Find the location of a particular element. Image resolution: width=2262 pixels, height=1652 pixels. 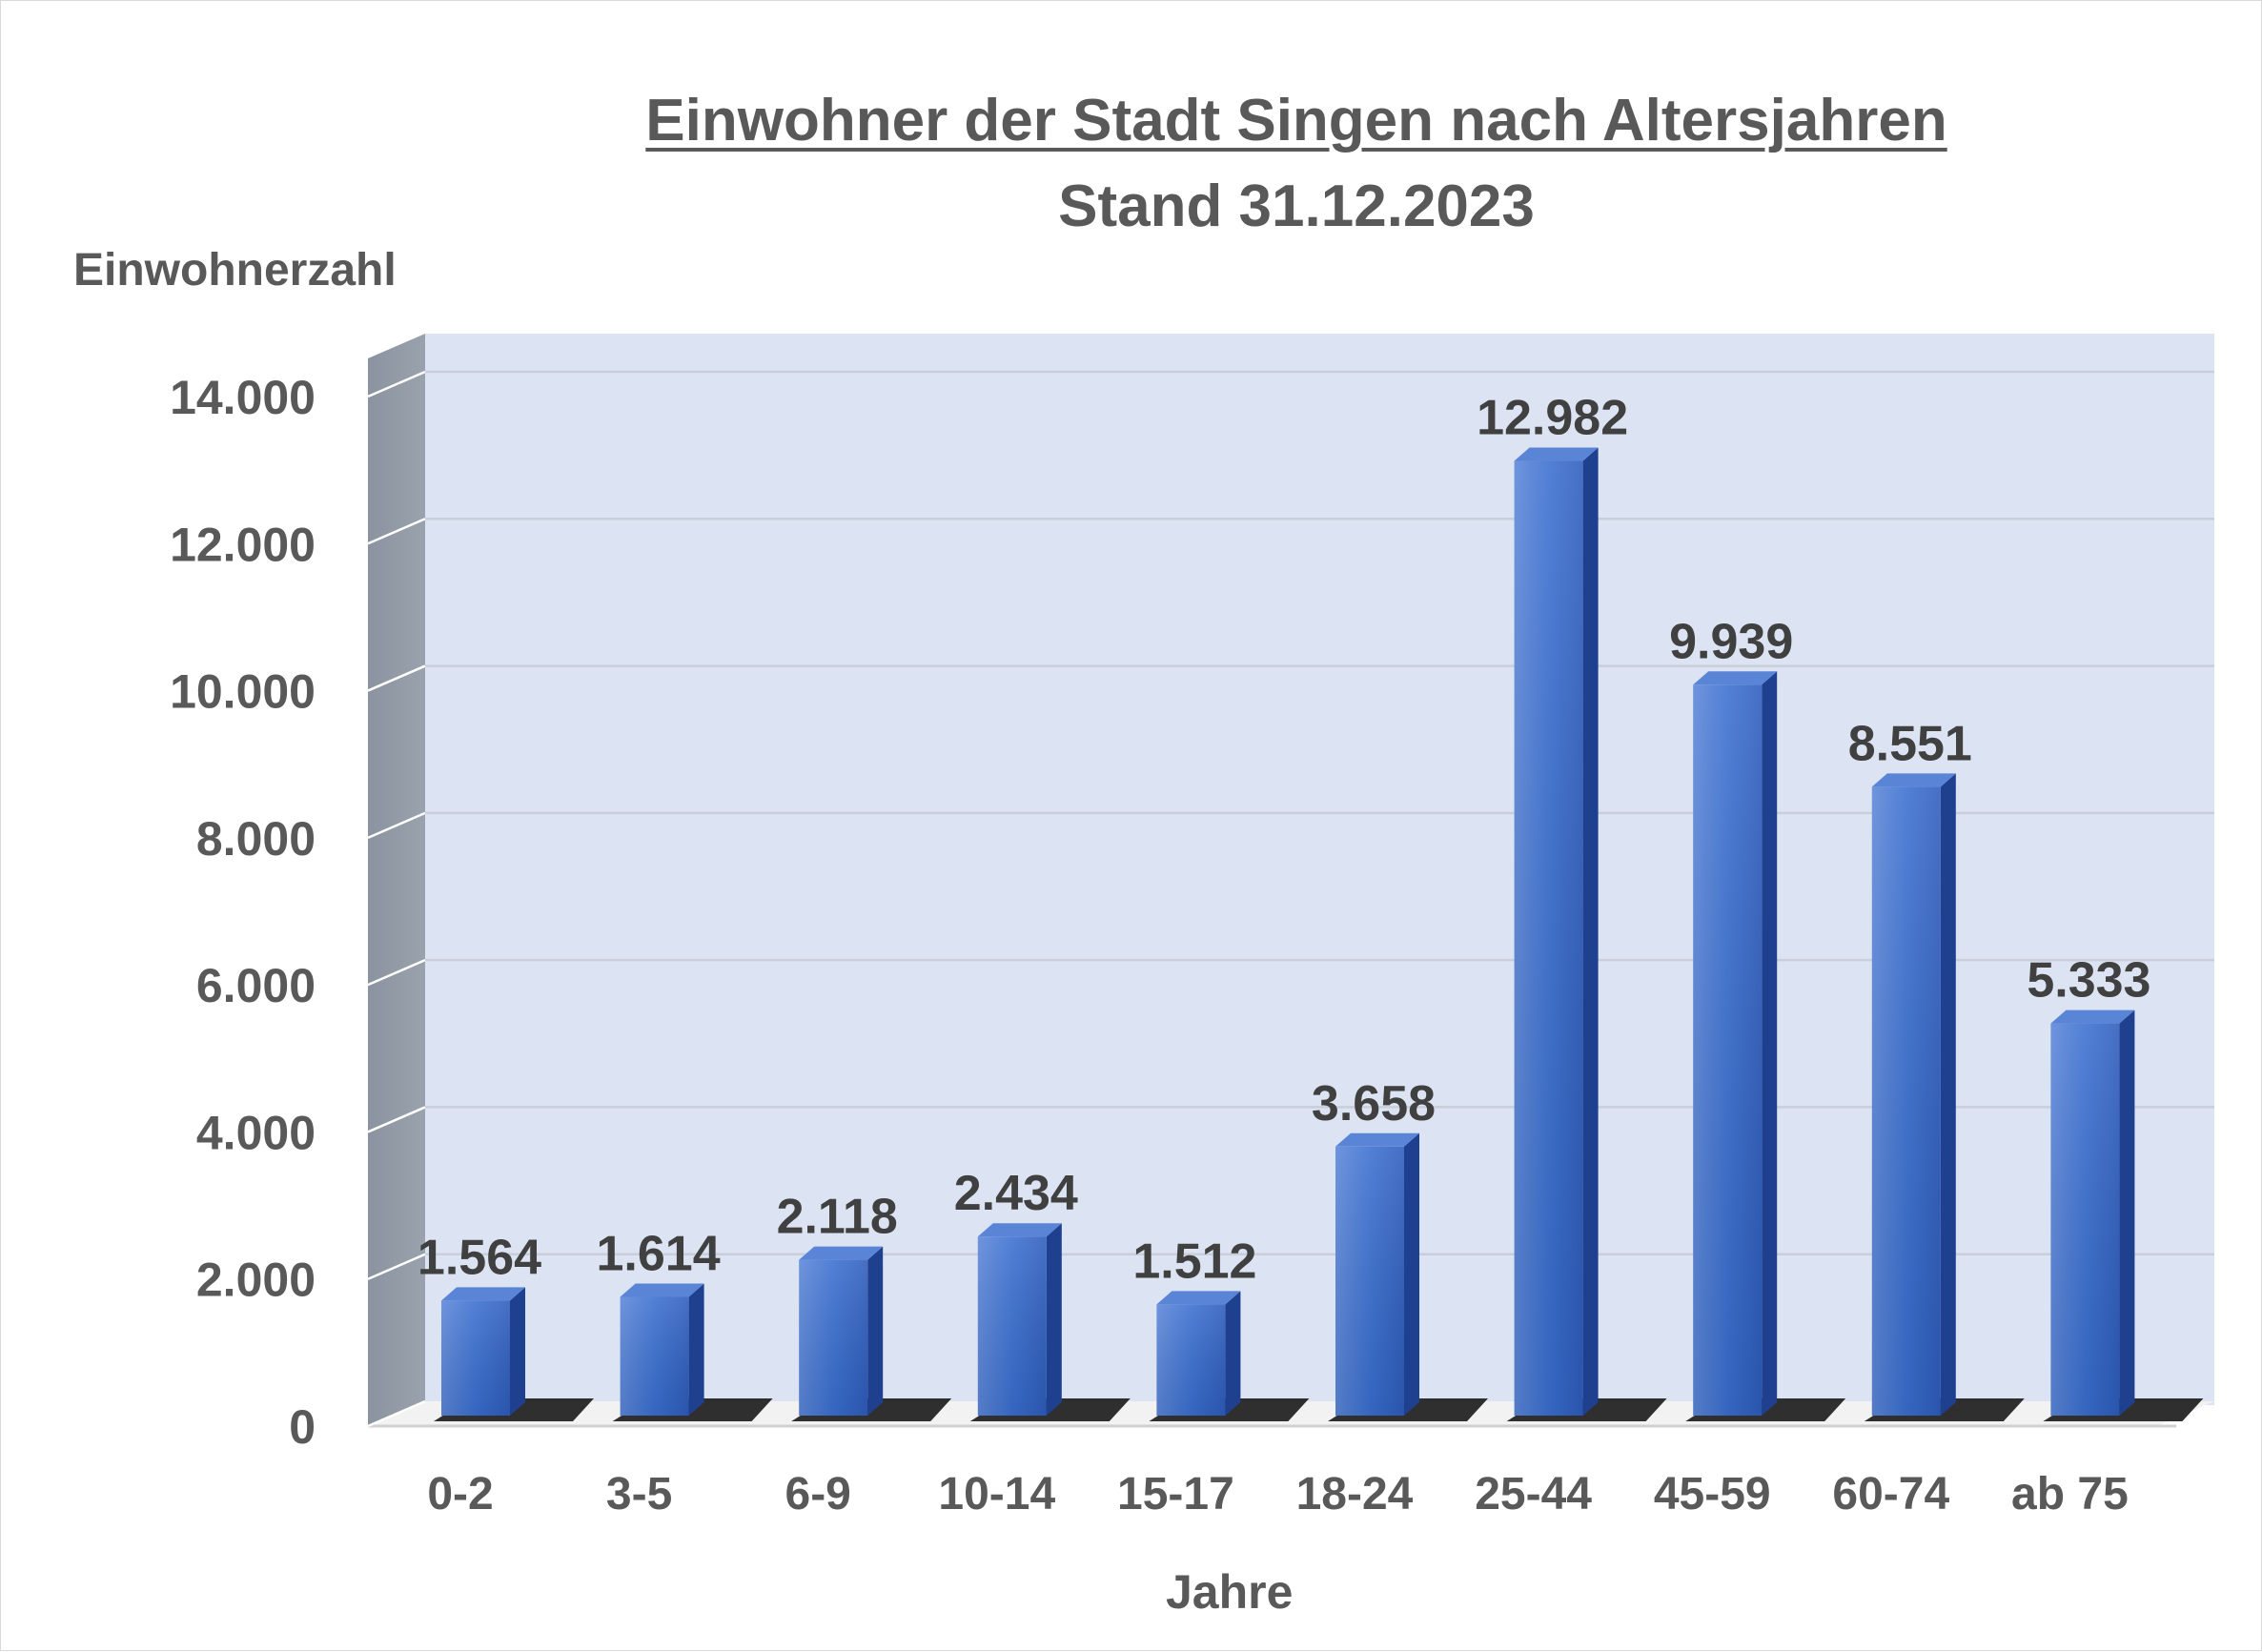

x-tick-label: 60-74 is located at coordinates (1891, 1494).